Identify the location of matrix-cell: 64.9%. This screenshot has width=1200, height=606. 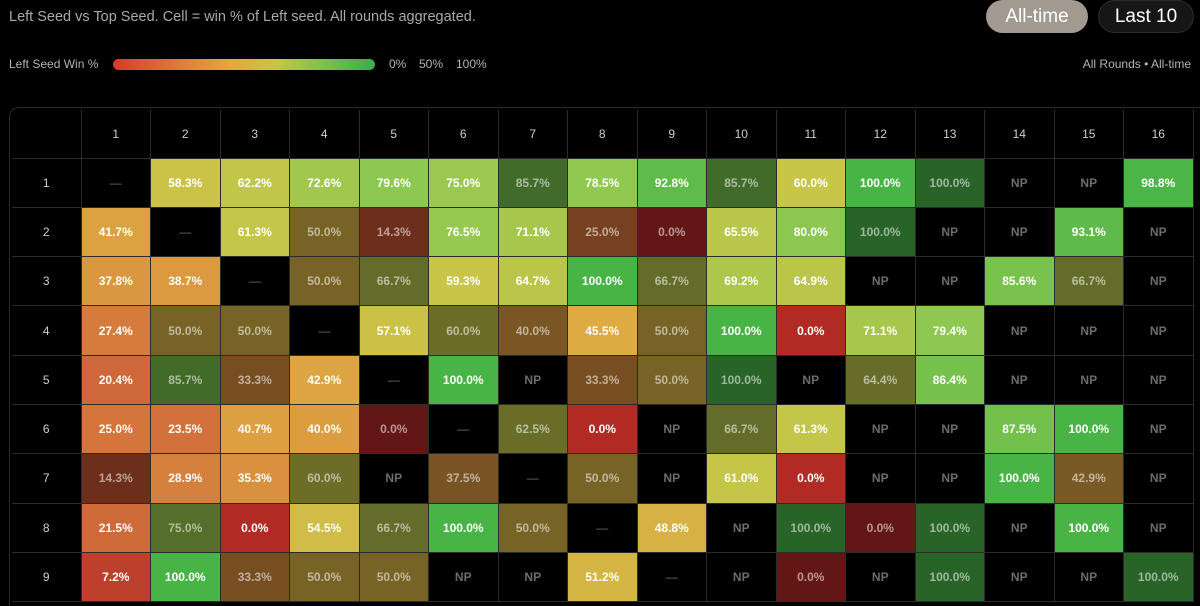
(810, 281).